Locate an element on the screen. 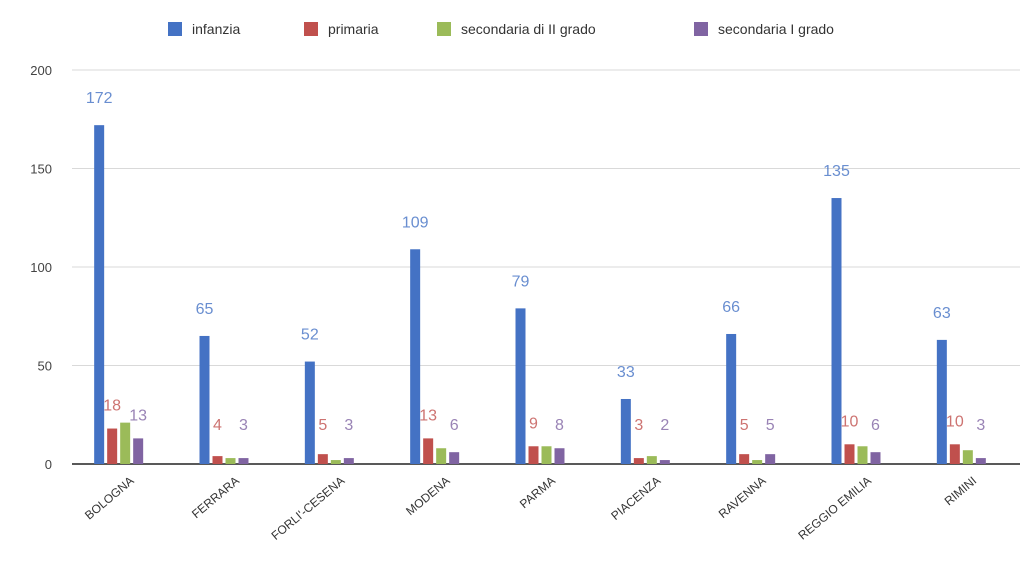 The width and height of the screenshot is (1025, 581). legend-item-secondaria-ii: secondaria di II grado is located at coordinates (516, 29).